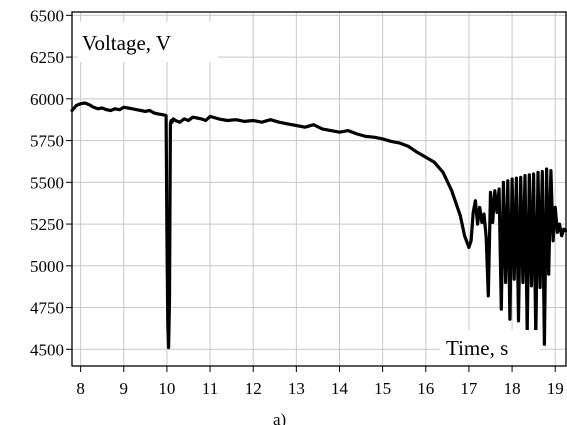 This screenshot has height=425, width=567. Describe the element at coordinates (80, 388) in the screenshot. I see `x-tick-label: 8` at that location.